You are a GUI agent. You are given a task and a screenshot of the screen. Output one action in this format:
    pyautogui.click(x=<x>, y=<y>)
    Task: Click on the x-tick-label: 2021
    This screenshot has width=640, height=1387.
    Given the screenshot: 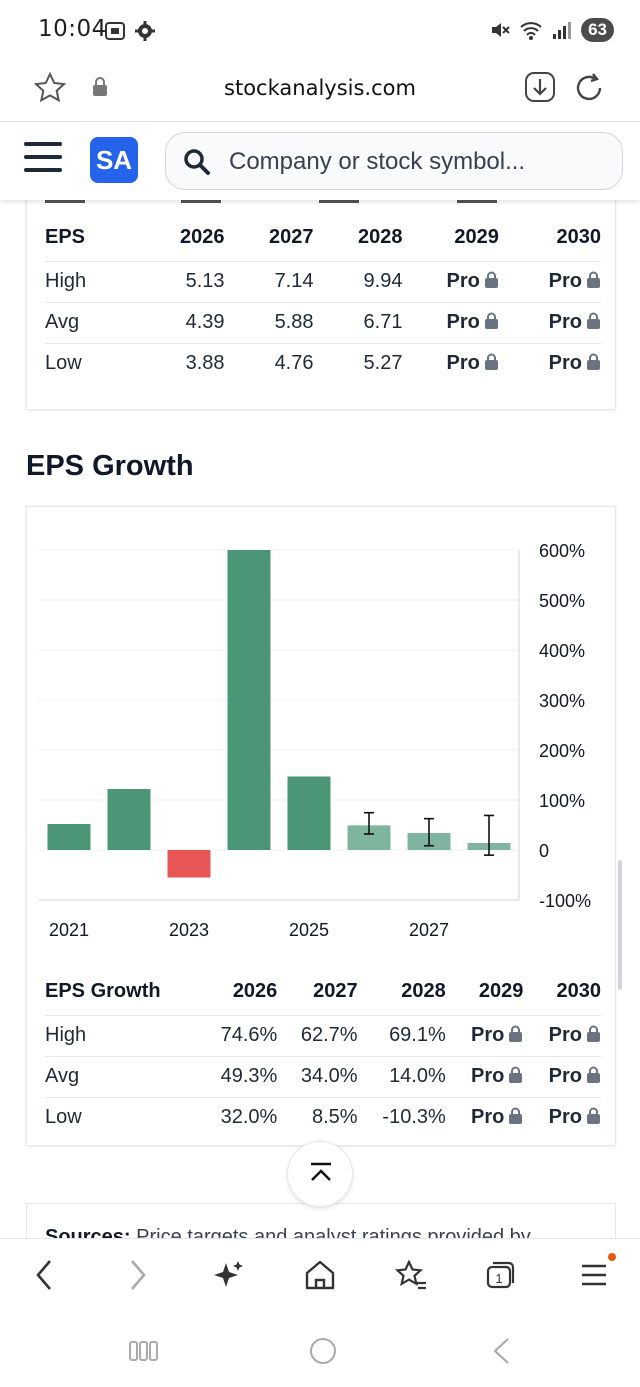 What is the action you would take?
    pyautogui.click(x=69, y=930)
    